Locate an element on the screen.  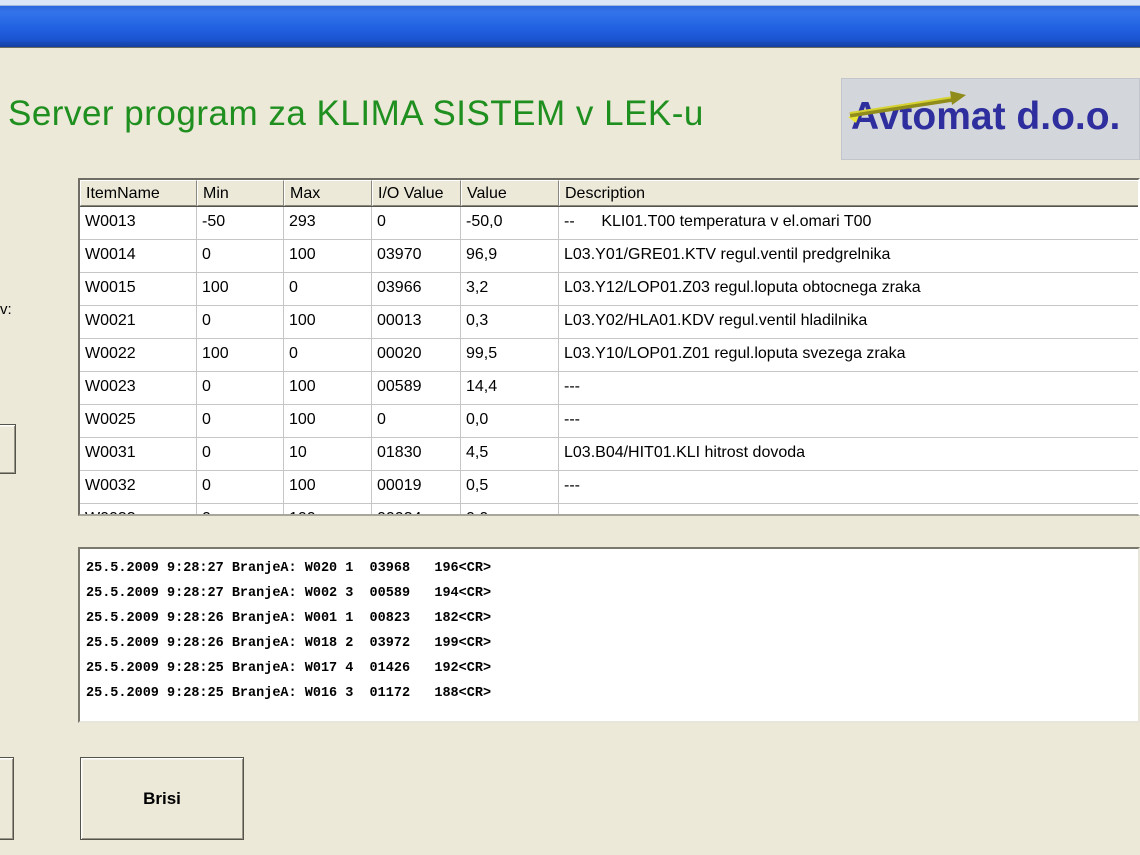
cell-description is located at coordinates (848, 509).